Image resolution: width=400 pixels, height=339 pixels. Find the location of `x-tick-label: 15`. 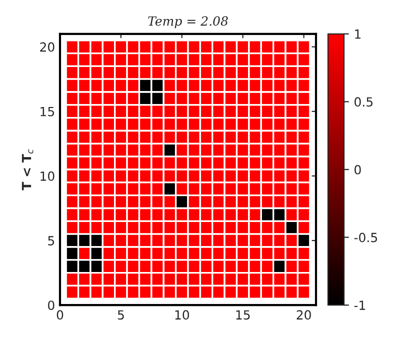

x-tick-label: 15 is located at coordinates (243, 315).